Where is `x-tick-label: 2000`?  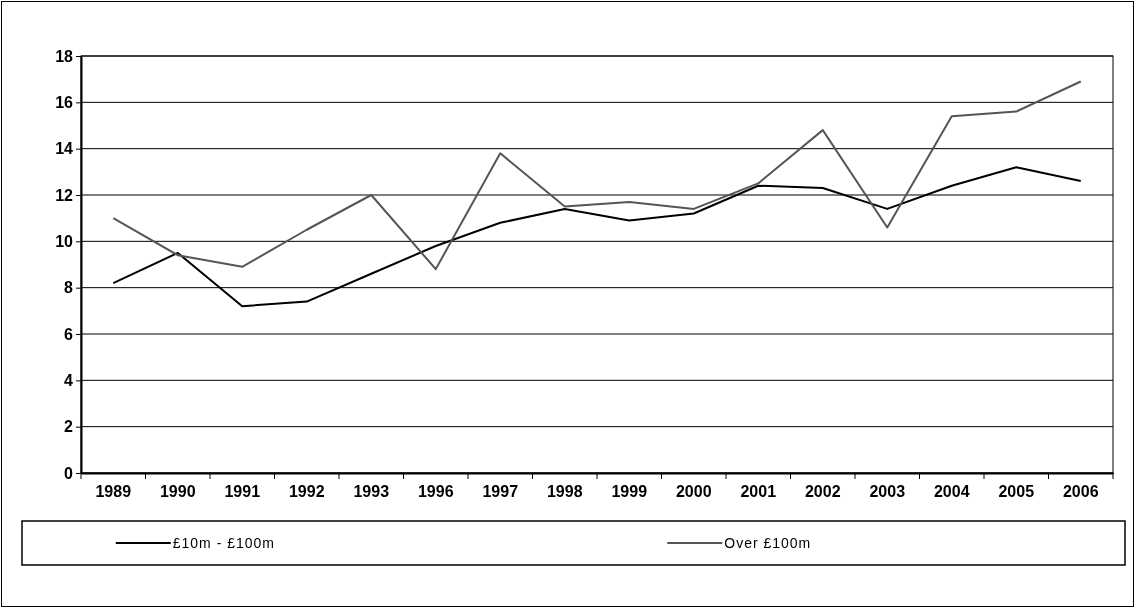 x-tick-label: 2000 is located at coordinates (693, 491).